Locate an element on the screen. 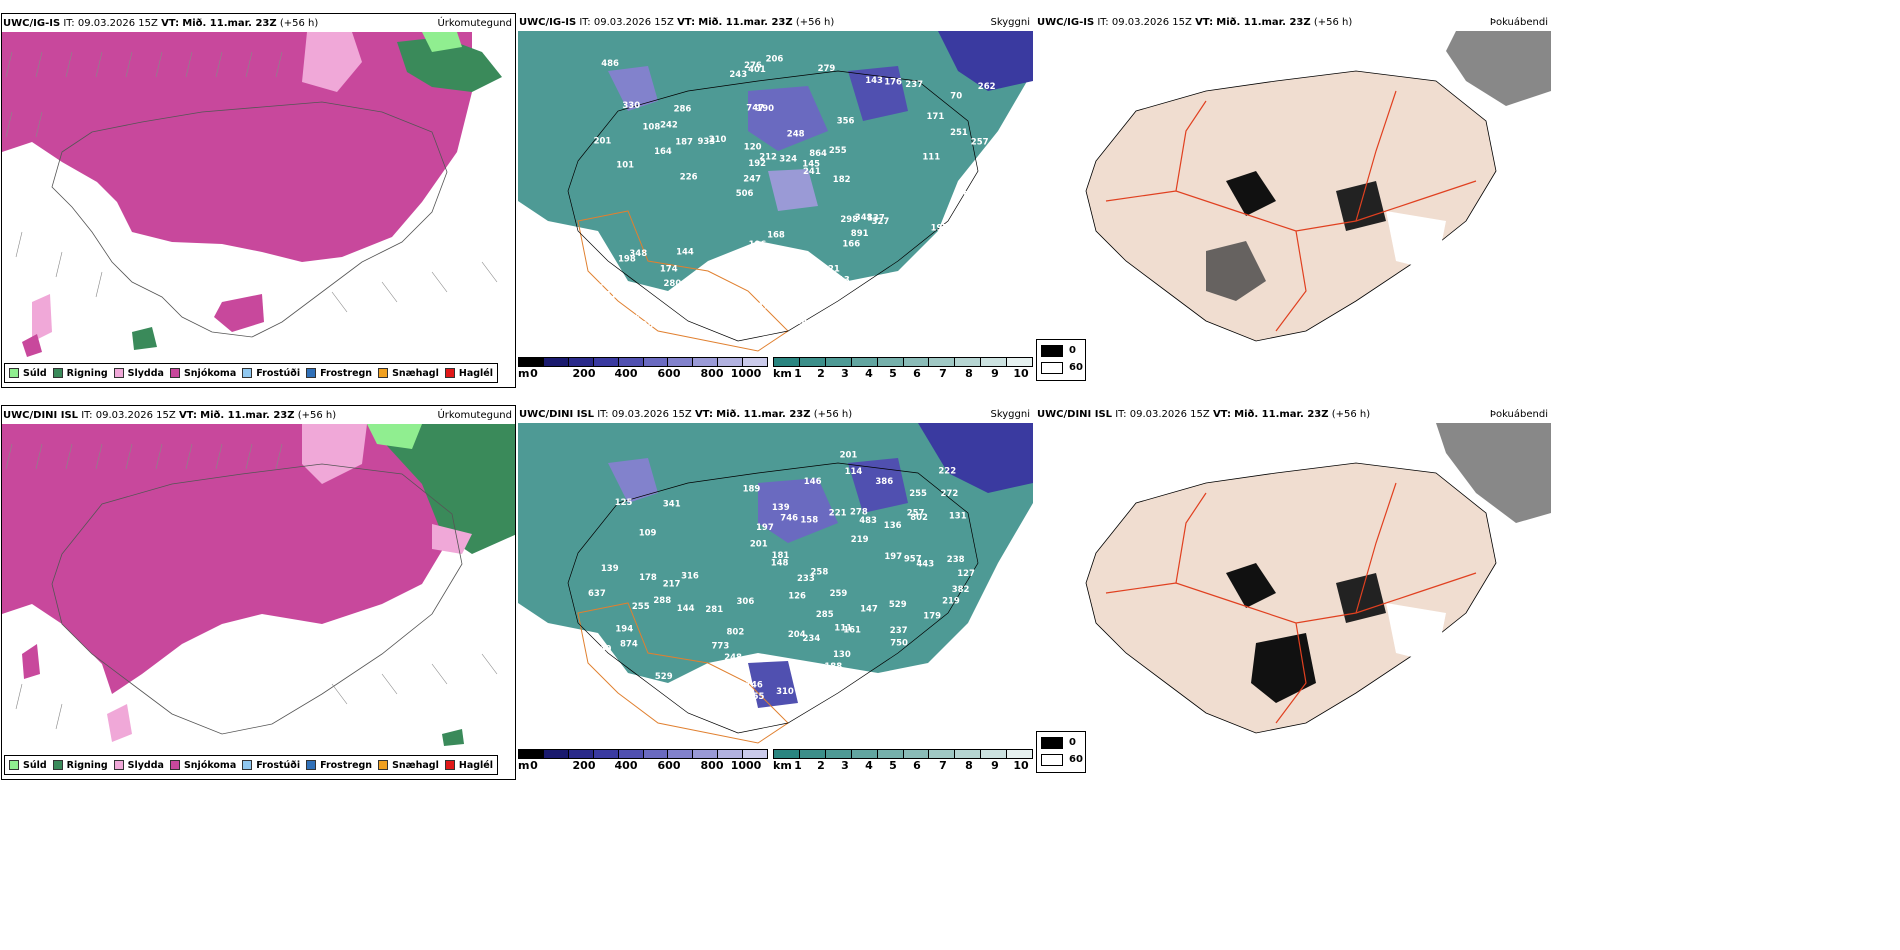 The height and width of the screenshot is (950, 1900). cloudbase-value-label: 747 is located at coordinates (755, 108).